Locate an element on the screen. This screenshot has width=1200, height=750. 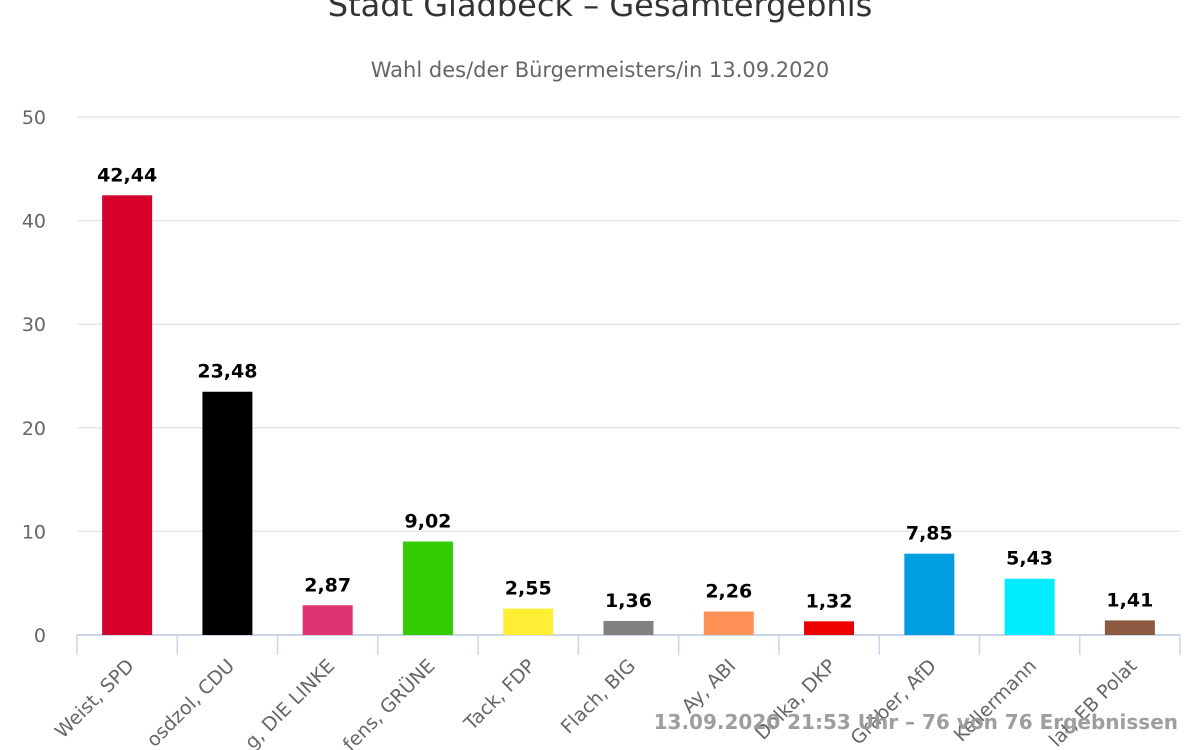
y-tick-label: 40 is located at coordinates (34, 222).